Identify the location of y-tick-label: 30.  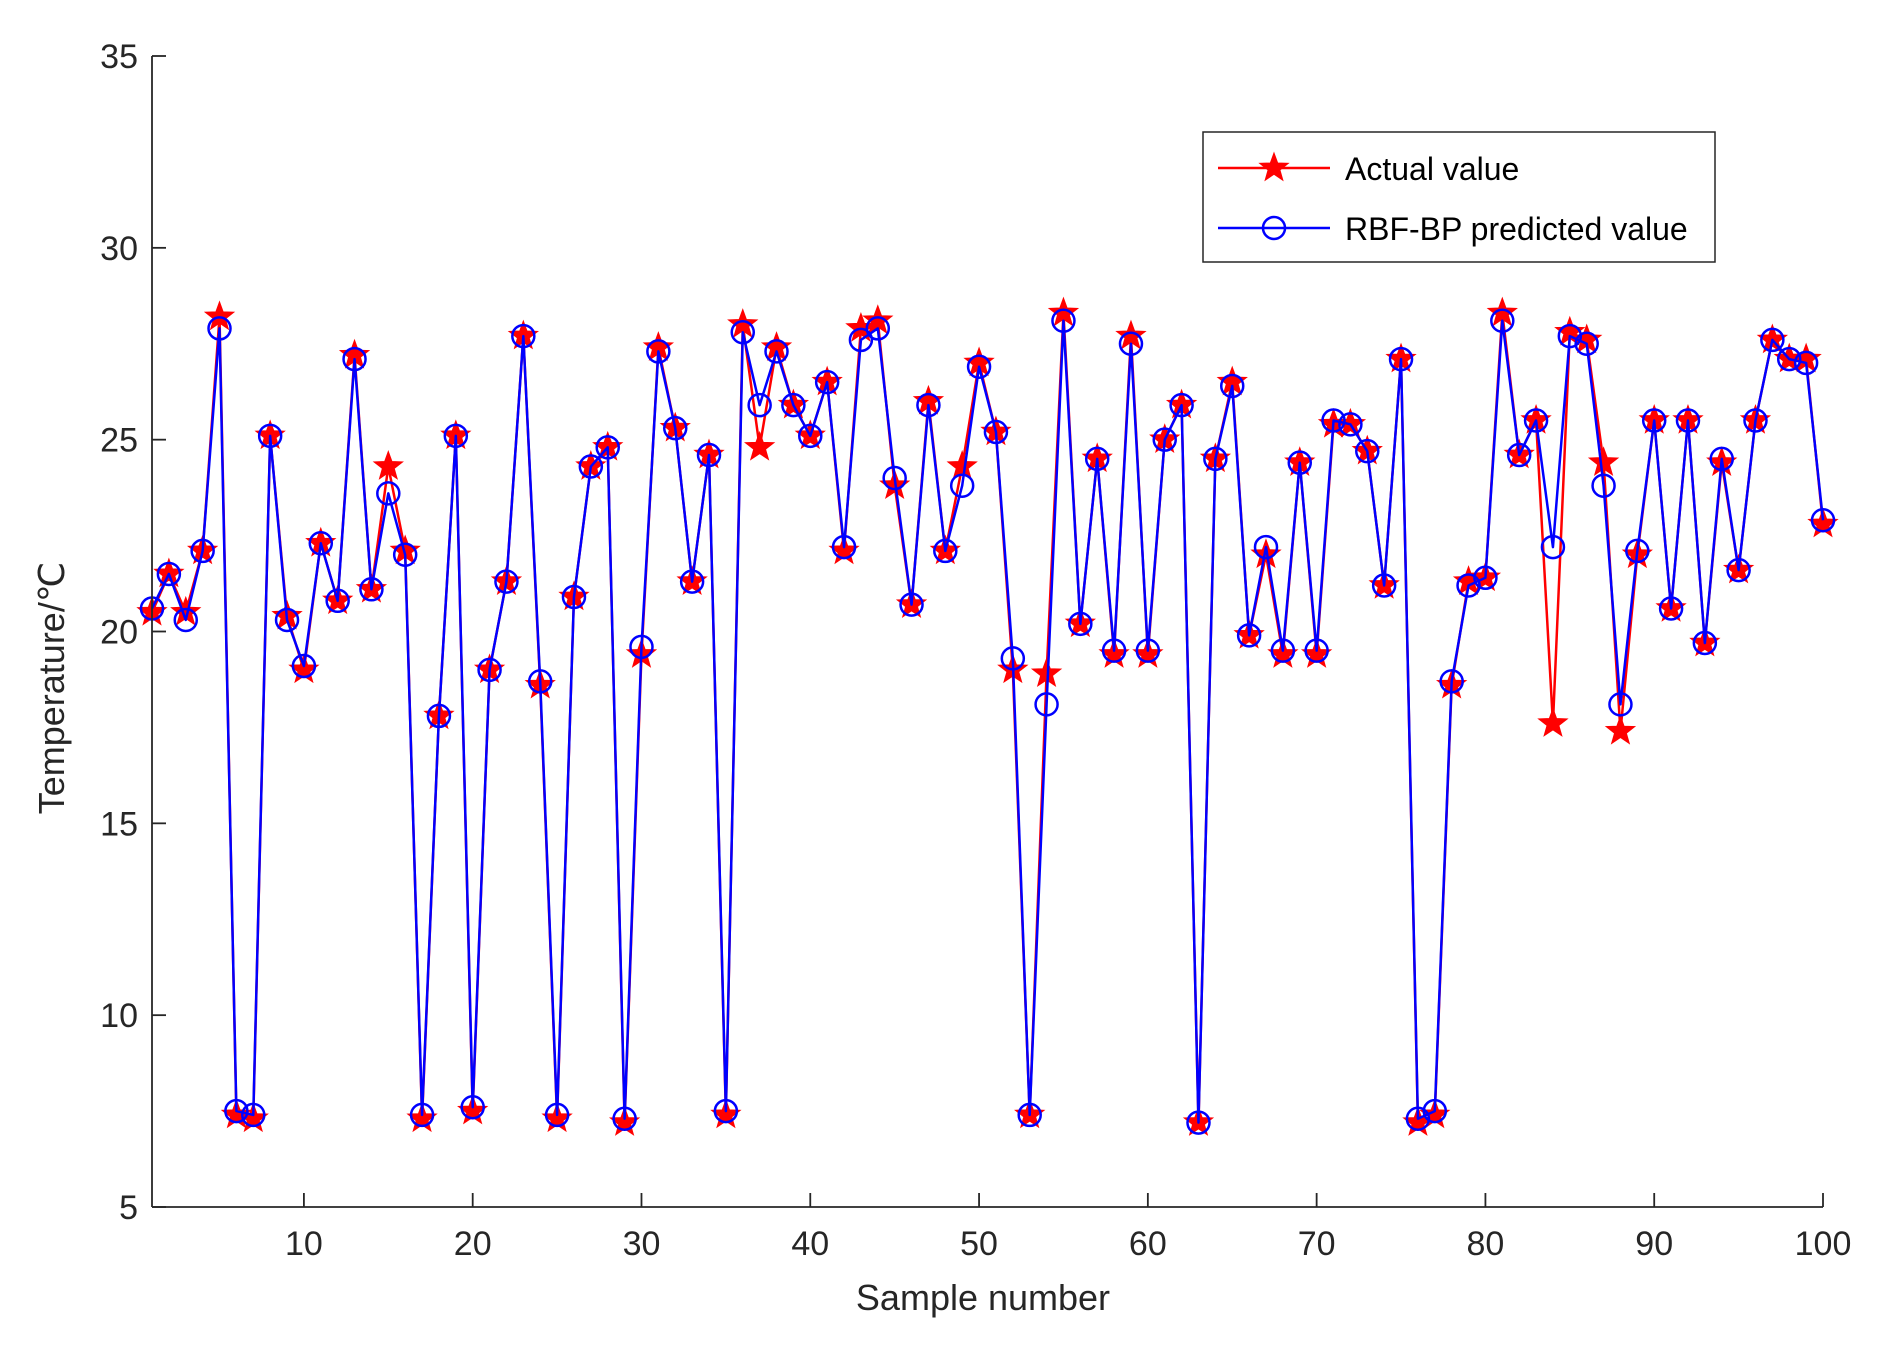
(119, 249).